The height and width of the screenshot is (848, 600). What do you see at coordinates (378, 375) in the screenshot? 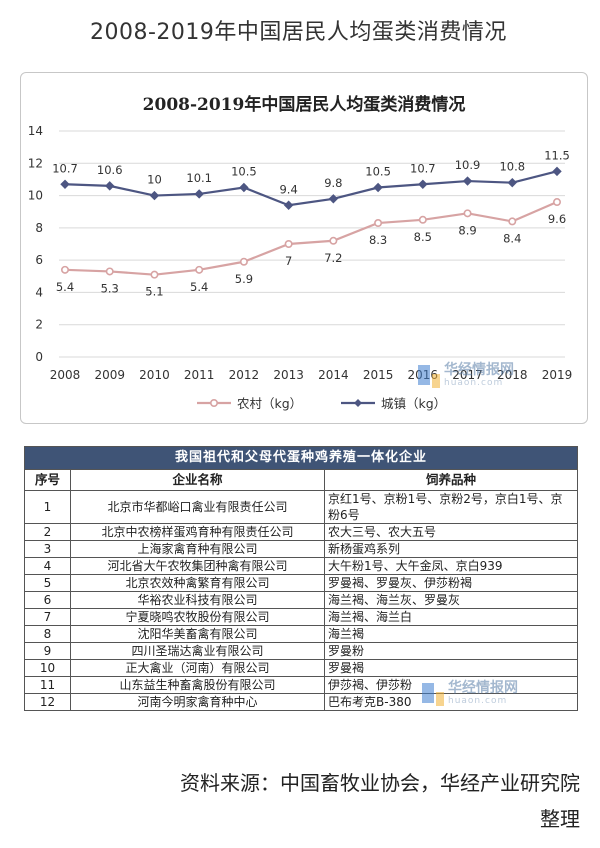
I see `x-tick-label: 2015` at bounding box center [378, 375].